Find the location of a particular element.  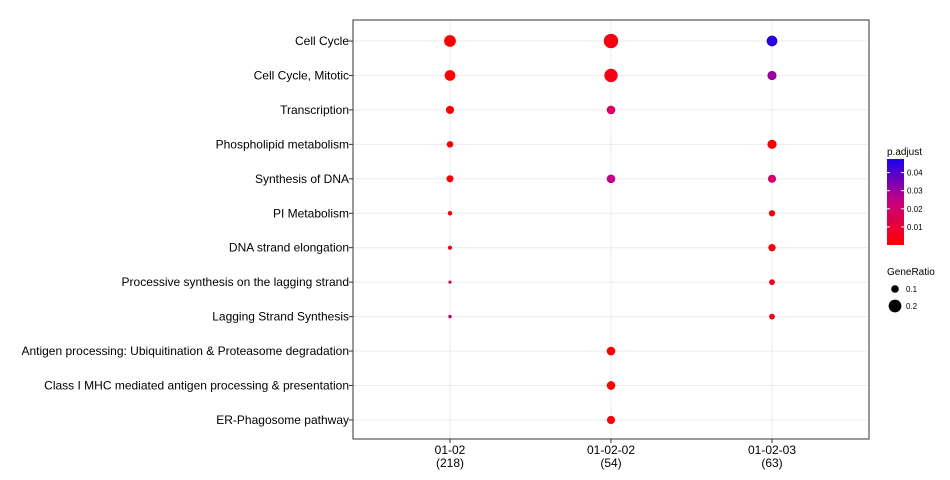

color-legend-title: p.adjust is located at coordinates (904, 152).